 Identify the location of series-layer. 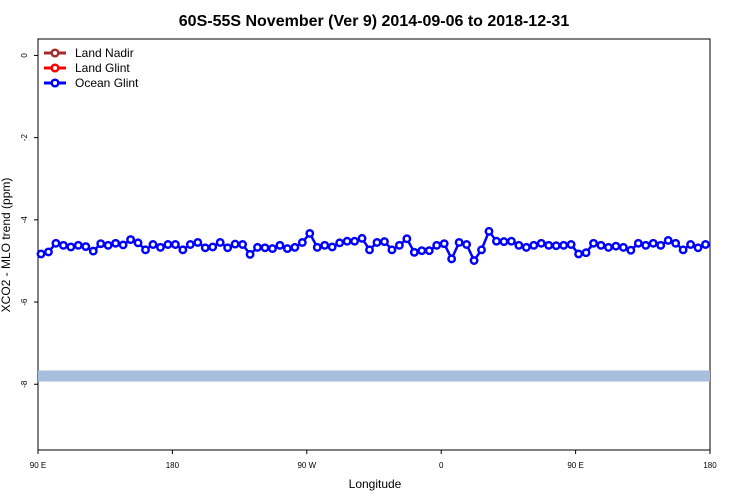
(373, 245).